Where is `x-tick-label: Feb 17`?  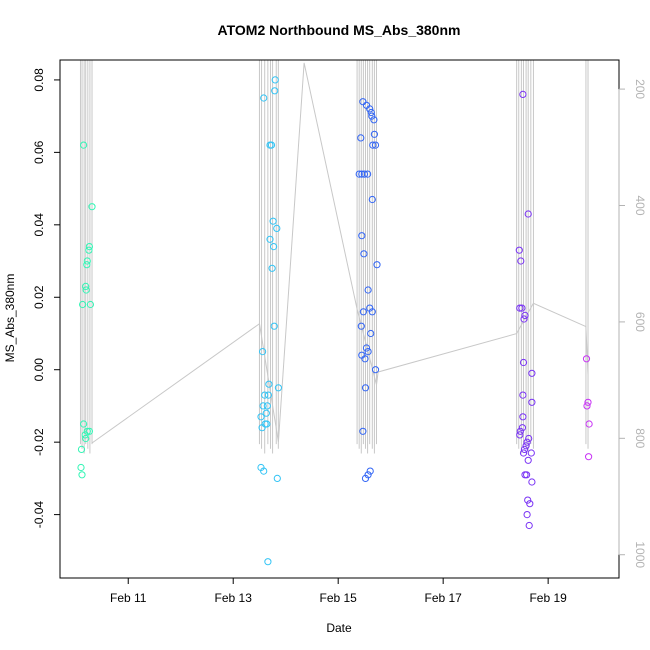
x-tick-label: Feb 17 is located at coordinates (443, 598).